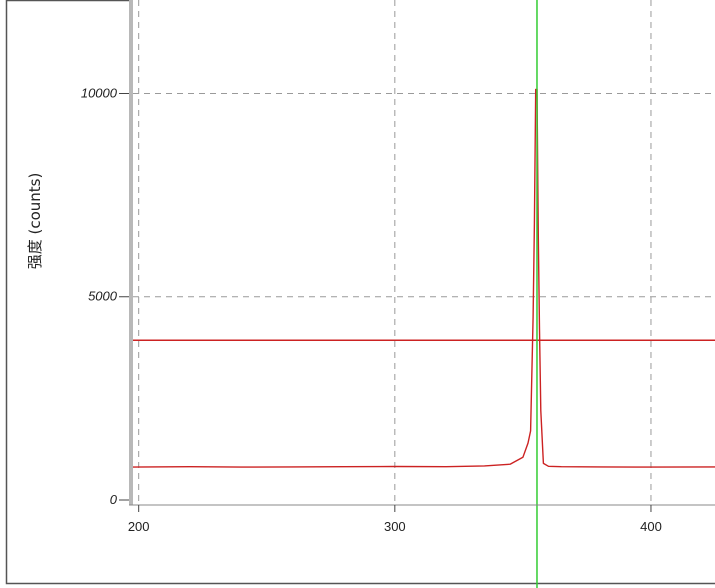 The image size is (715, 588). Describe the element at coordinates (35, 221) in the screenshot. I see `y-axis-label: 强度 (counts)` at that location.